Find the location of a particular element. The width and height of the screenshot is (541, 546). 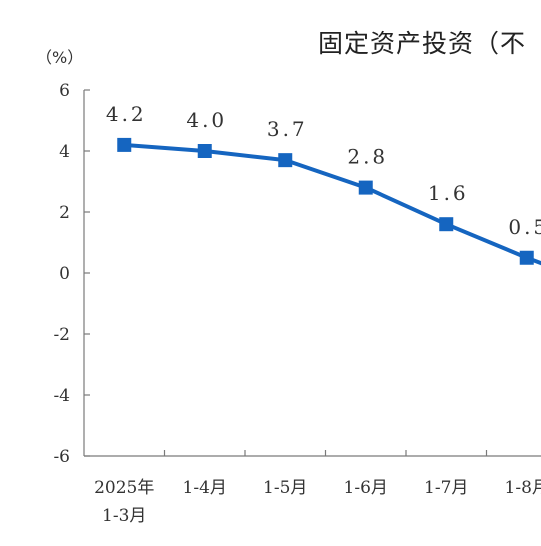

data-label: 3.7 is located at coordinates (287, 129).